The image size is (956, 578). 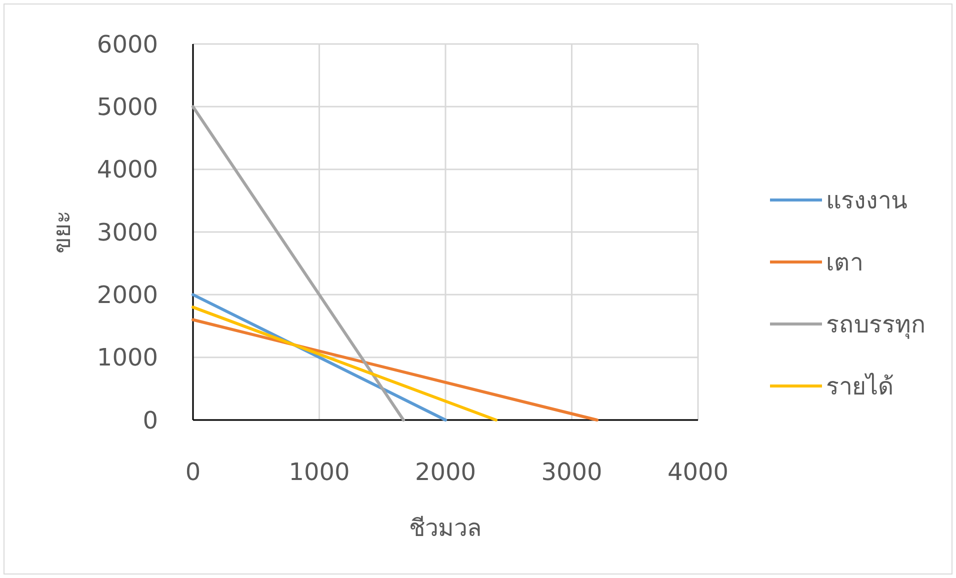 What do you see at coordinates (127, 44) in the screenshot?
I see `y-tick-label: 6000` at bounding box center [127, 44].